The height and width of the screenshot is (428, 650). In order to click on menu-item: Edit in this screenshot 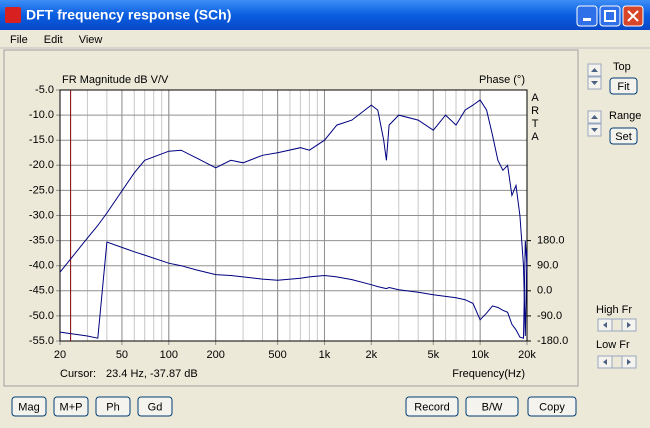, I will do `click(53, 40)`.